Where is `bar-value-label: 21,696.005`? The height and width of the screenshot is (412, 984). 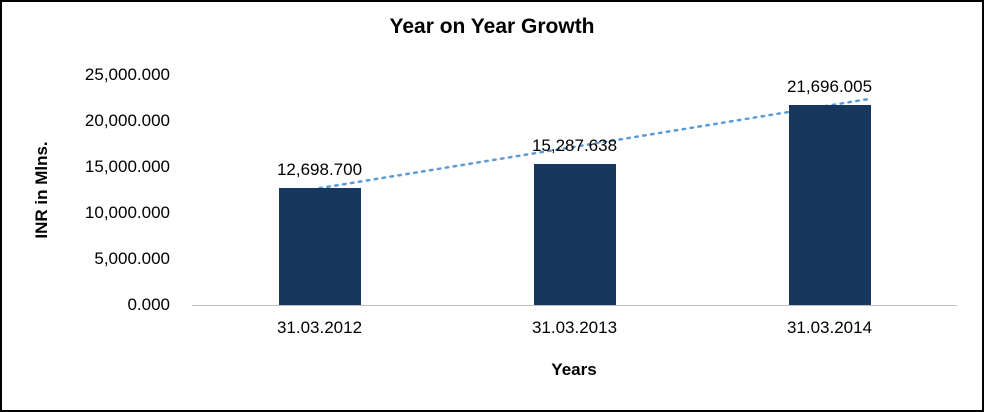
bar-value-label: 21,696.005 is located at coordinates (829, 87).